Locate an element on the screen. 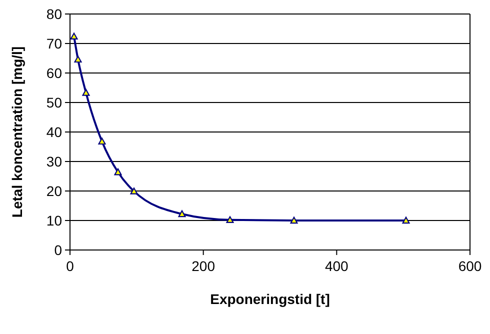  x-tick-label: 400 is located at coordinates (336, 266).